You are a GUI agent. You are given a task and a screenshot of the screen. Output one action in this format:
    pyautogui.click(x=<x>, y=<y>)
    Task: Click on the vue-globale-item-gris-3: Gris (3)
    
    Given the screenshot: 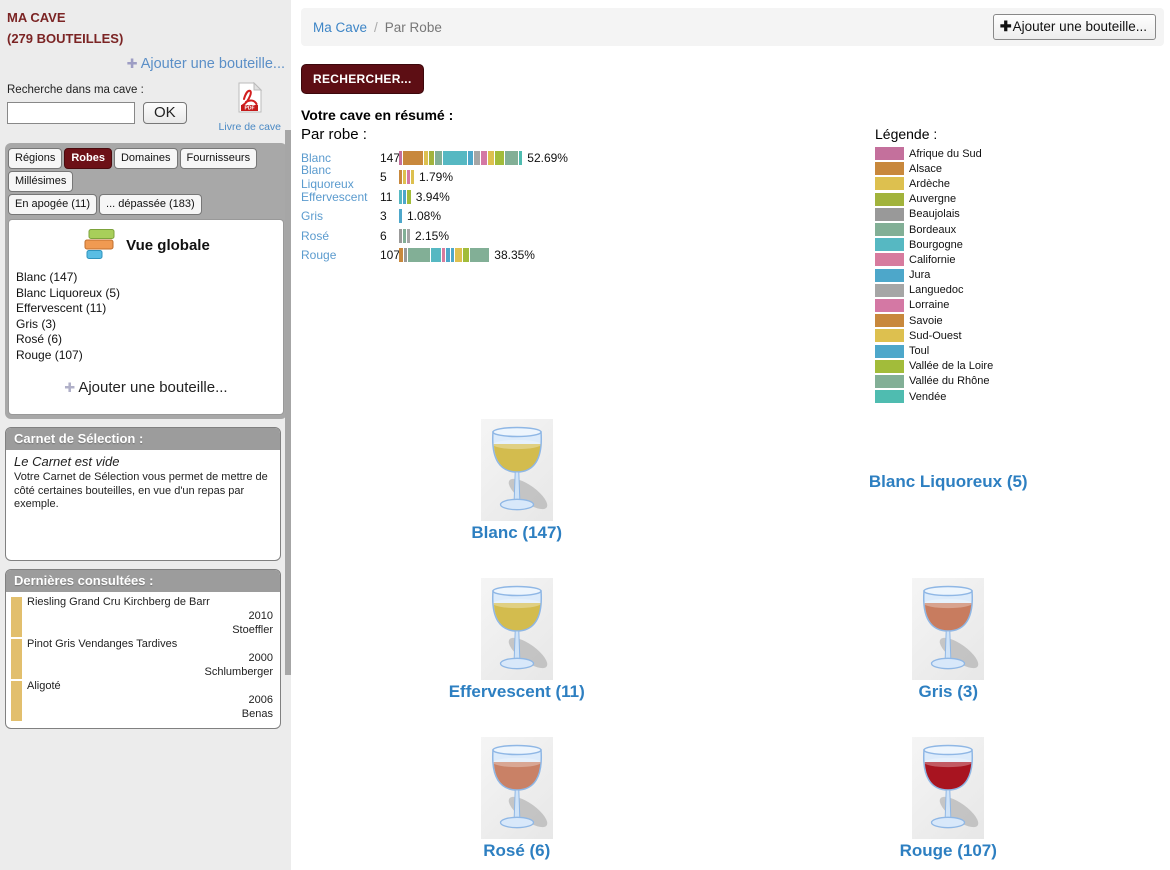 What is the action you would take?
    pyautogui.click(x=36, y=323)
    